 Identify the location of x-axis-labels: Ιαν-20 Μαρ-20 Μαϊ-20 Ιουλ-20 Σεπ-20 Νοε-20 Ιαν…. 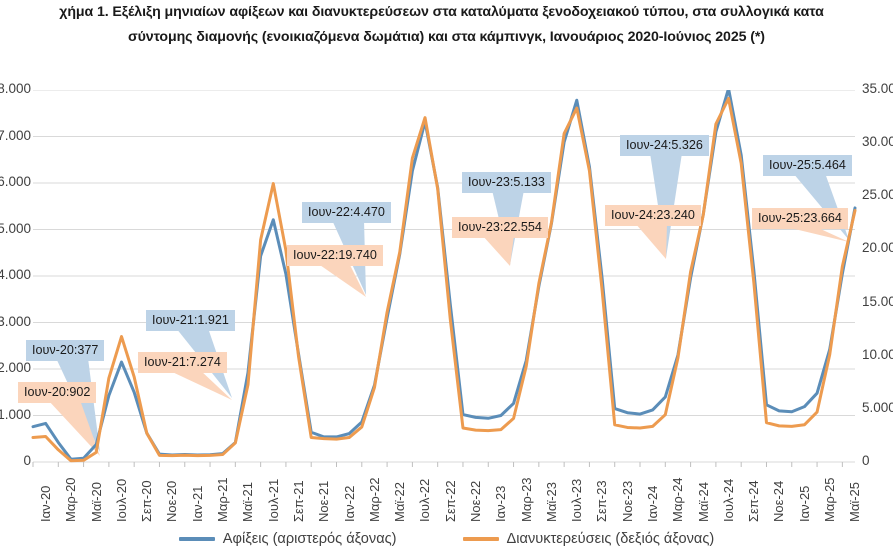
(446, 499).